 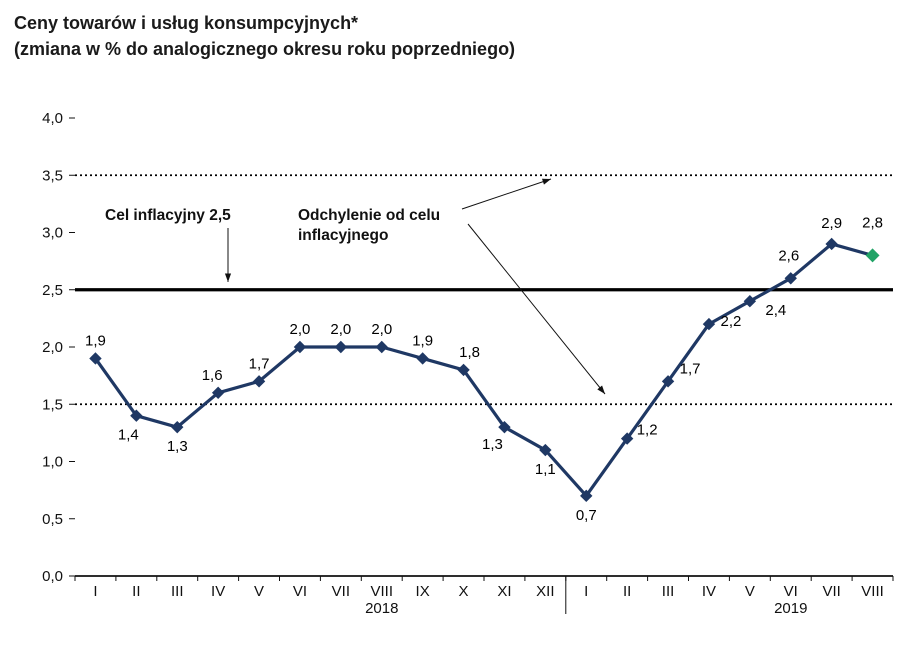 I want to click on y-axis-label: 1,5, so click(x=52, y=404).